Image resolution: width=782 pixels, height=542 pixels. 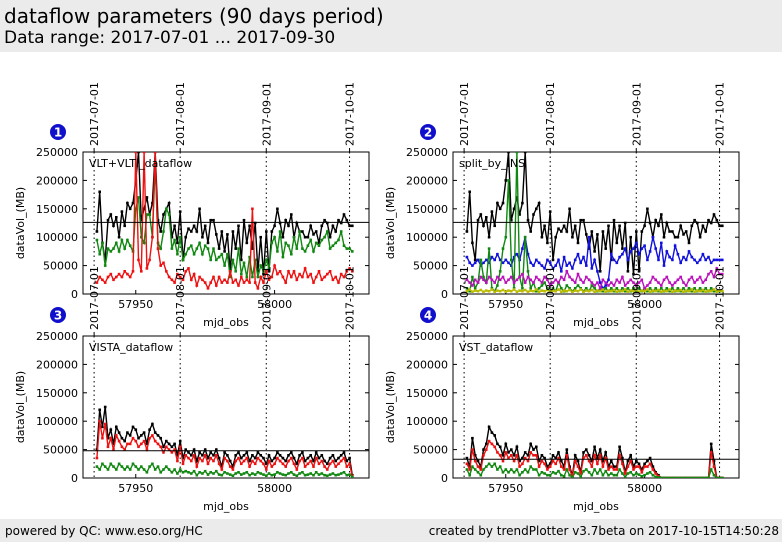 I want to click on page-subtitle: Data range: 2017-07-01 ... 2017-09-30, so click(x=170, y=38).